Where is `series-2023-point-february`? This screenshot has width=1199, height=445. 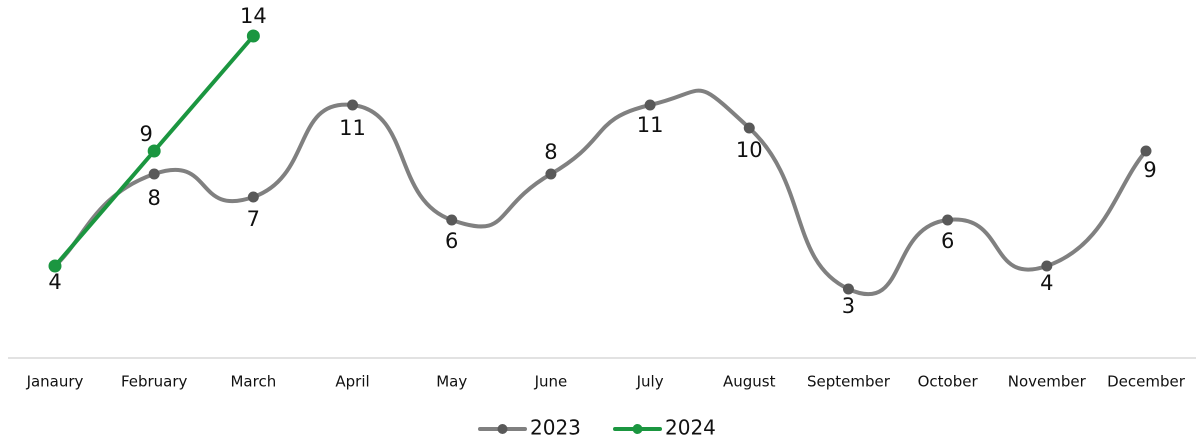 series-2023-point-february is located at coordinates (154, 174).